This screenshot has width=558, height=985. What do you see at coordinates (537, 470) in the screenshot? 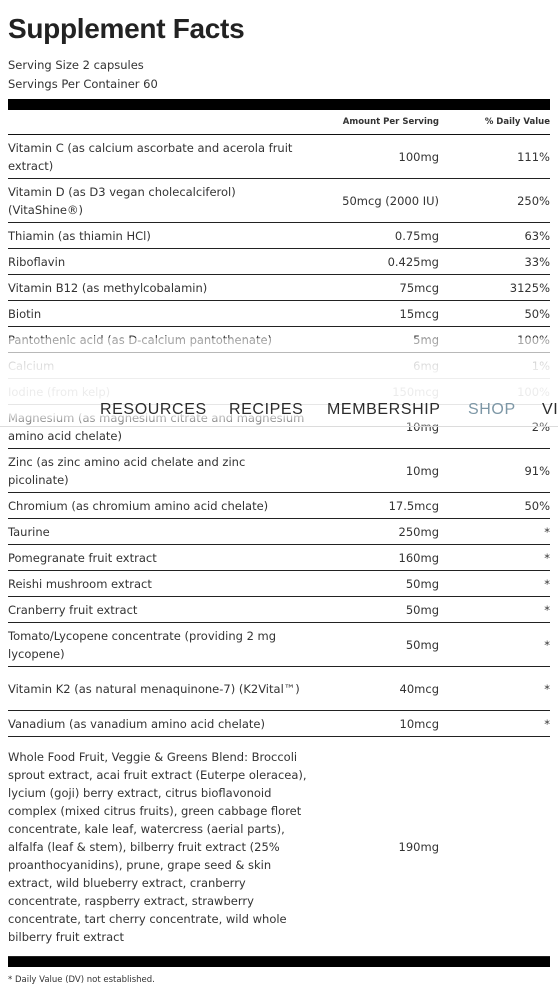
I see `nutrient-daily-value: 91%` at bounding box center [537, 470].